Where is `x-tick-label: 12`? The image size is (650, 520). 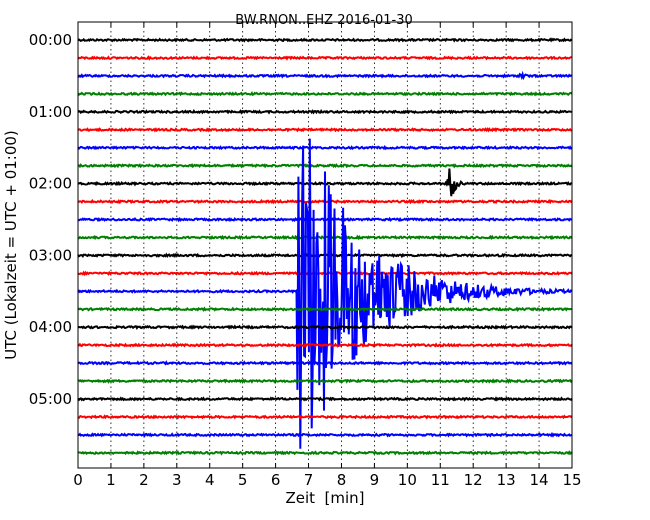 x-tick-label: 12 is located at coordinates (473, 480).